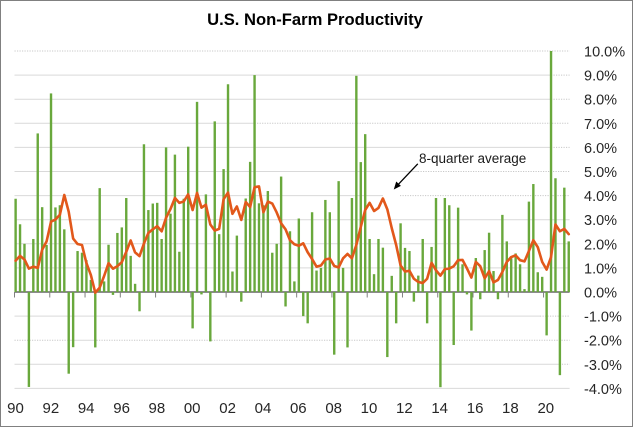 The height and width of the screenshot is (432, 633). I want to click on svg-text: -1.0%, so click(603, 318).